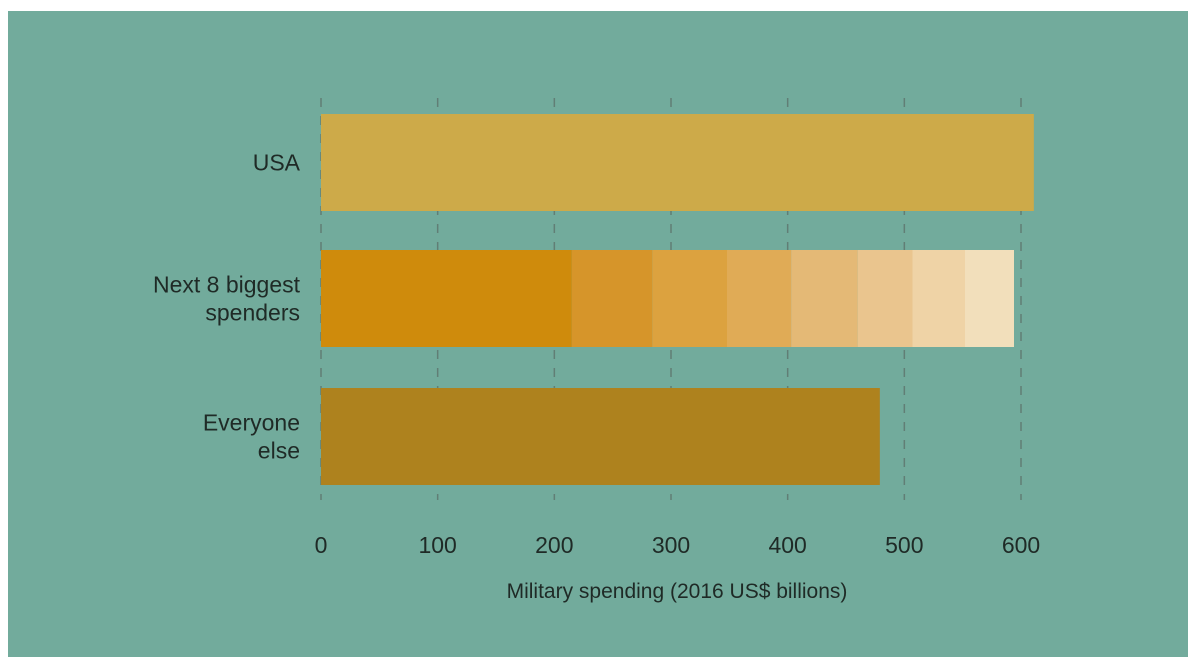 The width and height of the screenshot is (1195, 659). What do you see at coordinates (227, 299) in the screenshot?
I see `category-label: Next 8 biggest spenders` at bounding box center [227, 299].